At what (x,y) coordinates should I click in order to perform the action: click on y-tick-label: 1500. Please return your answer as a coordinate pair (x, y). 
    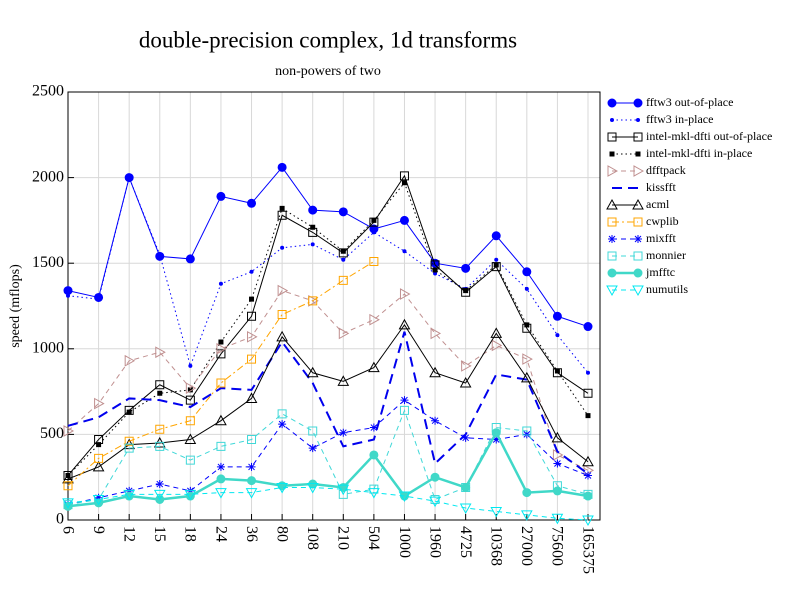
    Looking at the image, I should click on (48, 262).